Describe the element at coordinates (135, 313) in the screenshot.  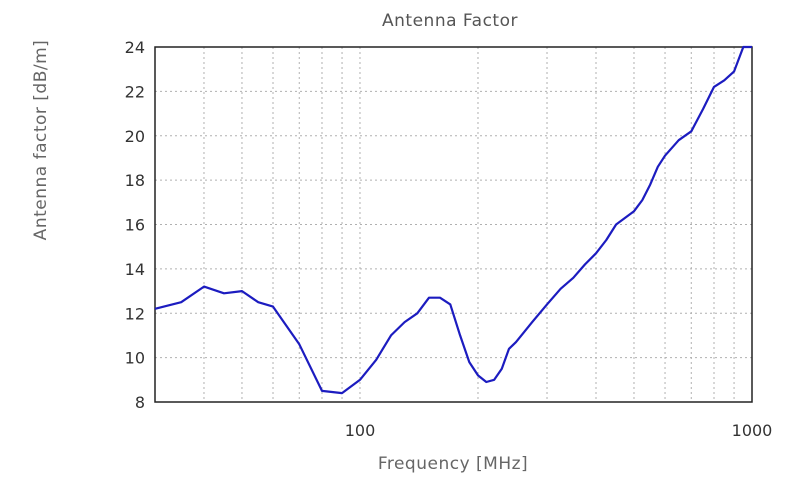
I see `y-tick-label: 12` at that location.